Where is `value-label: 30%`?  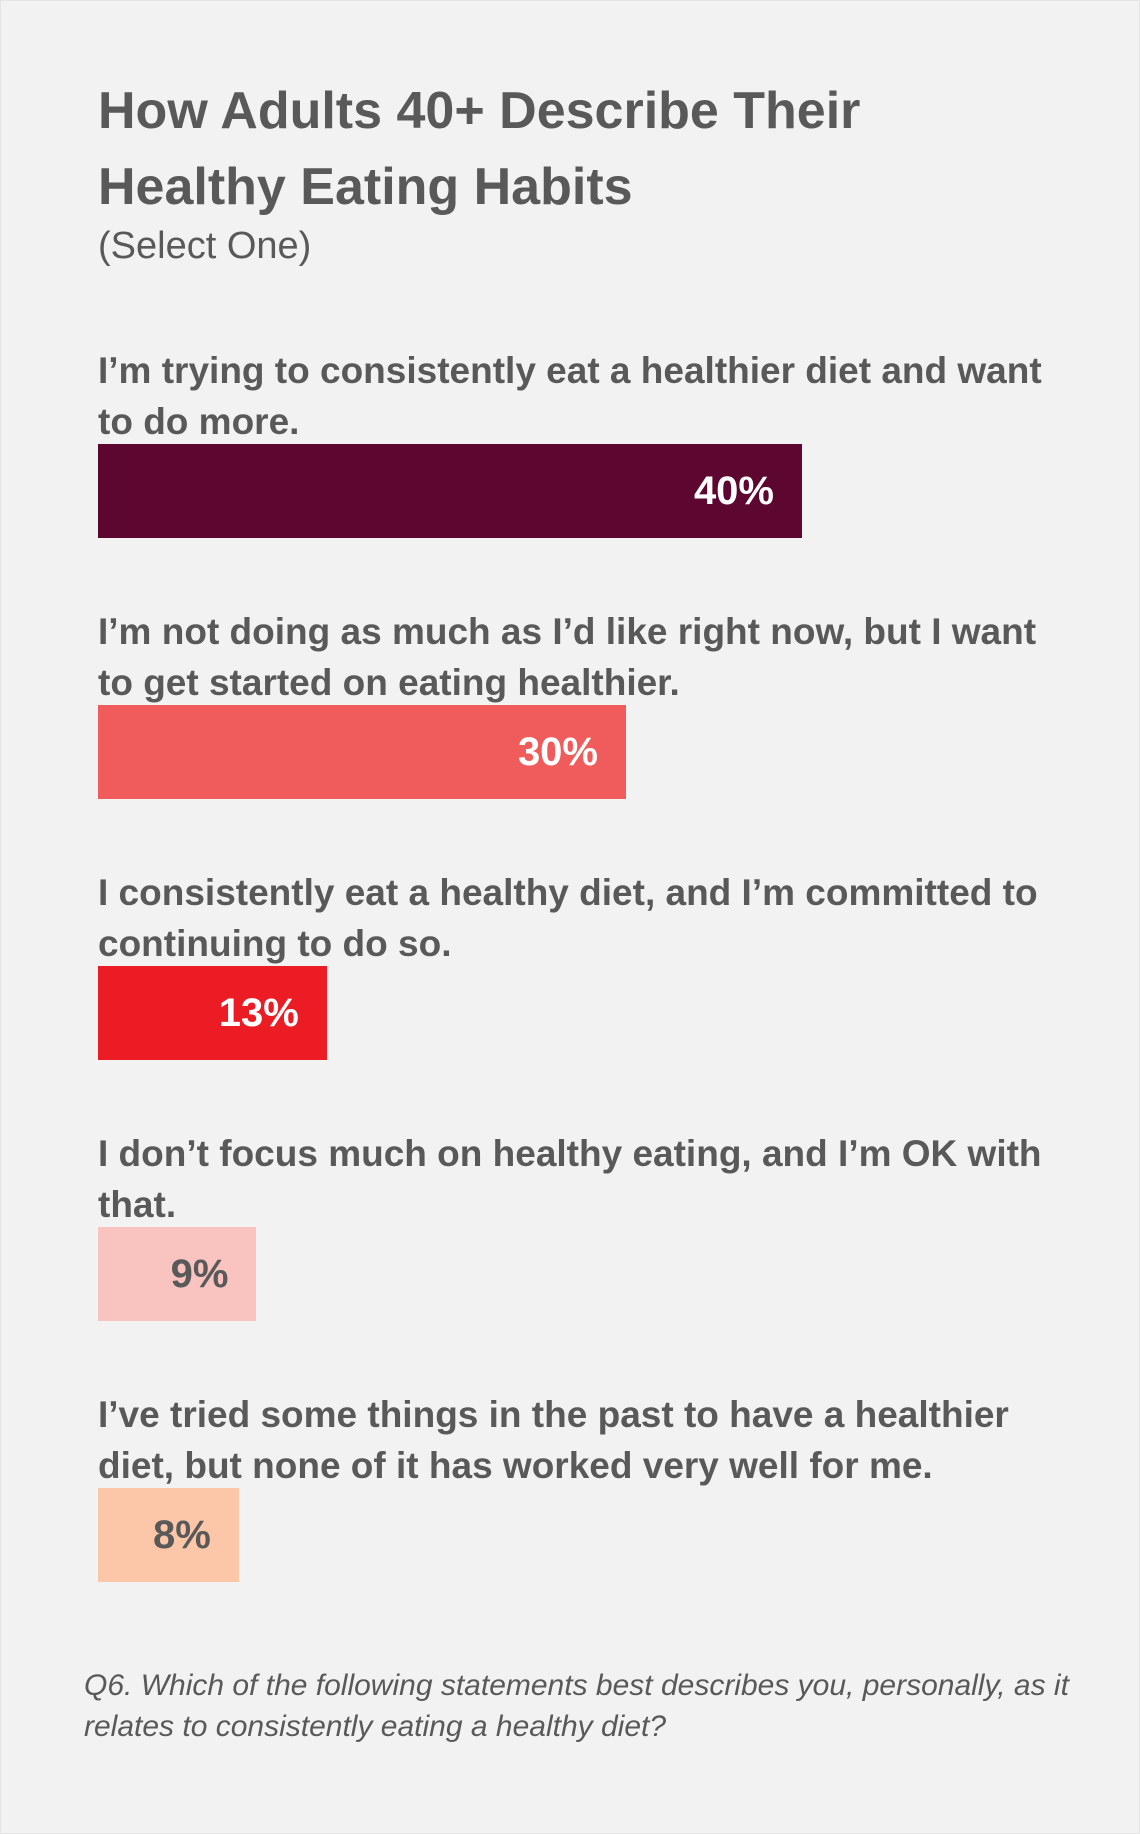 value-label: 30% is located at coordinates (557, 752).